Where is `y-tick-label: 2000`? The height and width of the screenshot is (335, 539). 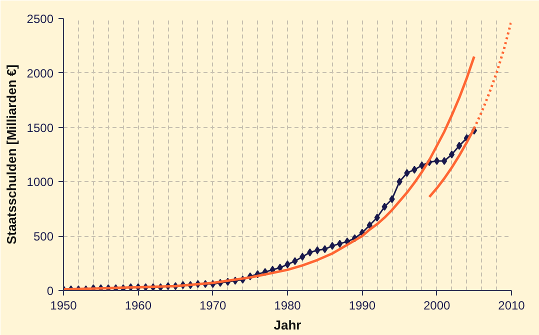 y-tick-label: 2000 is located at coordinates (40, 73).